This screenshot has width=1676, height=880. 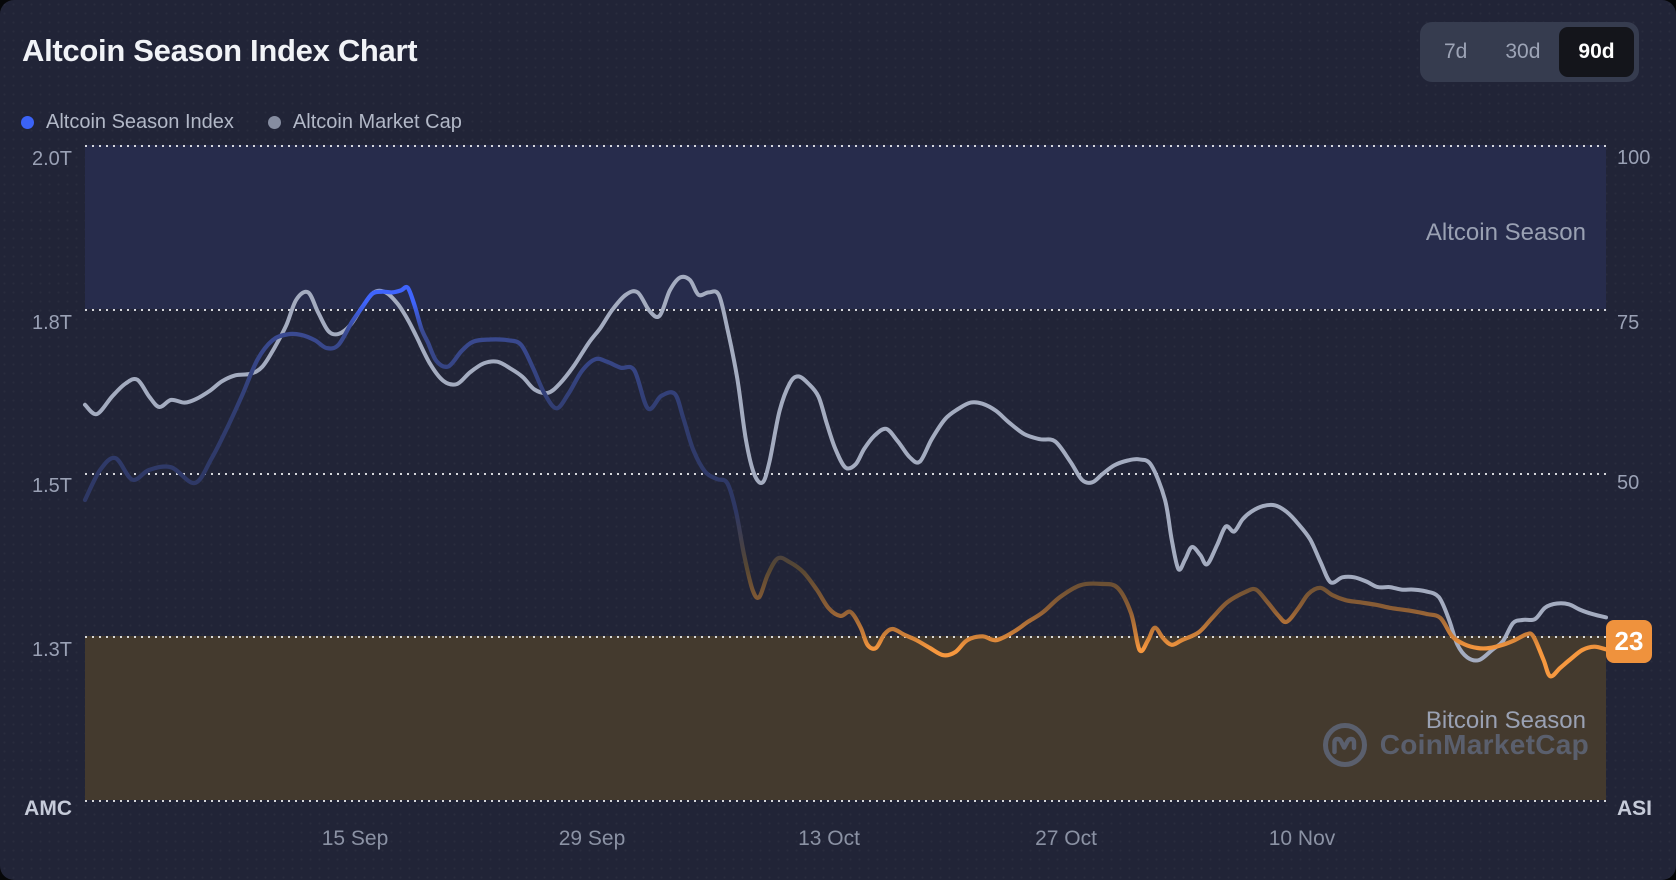 What do you see at coordinates (51, 486) in the screenshot?
I see `left-axis-tick-1-5t: 1.5T` at bounding box center [51, 486].